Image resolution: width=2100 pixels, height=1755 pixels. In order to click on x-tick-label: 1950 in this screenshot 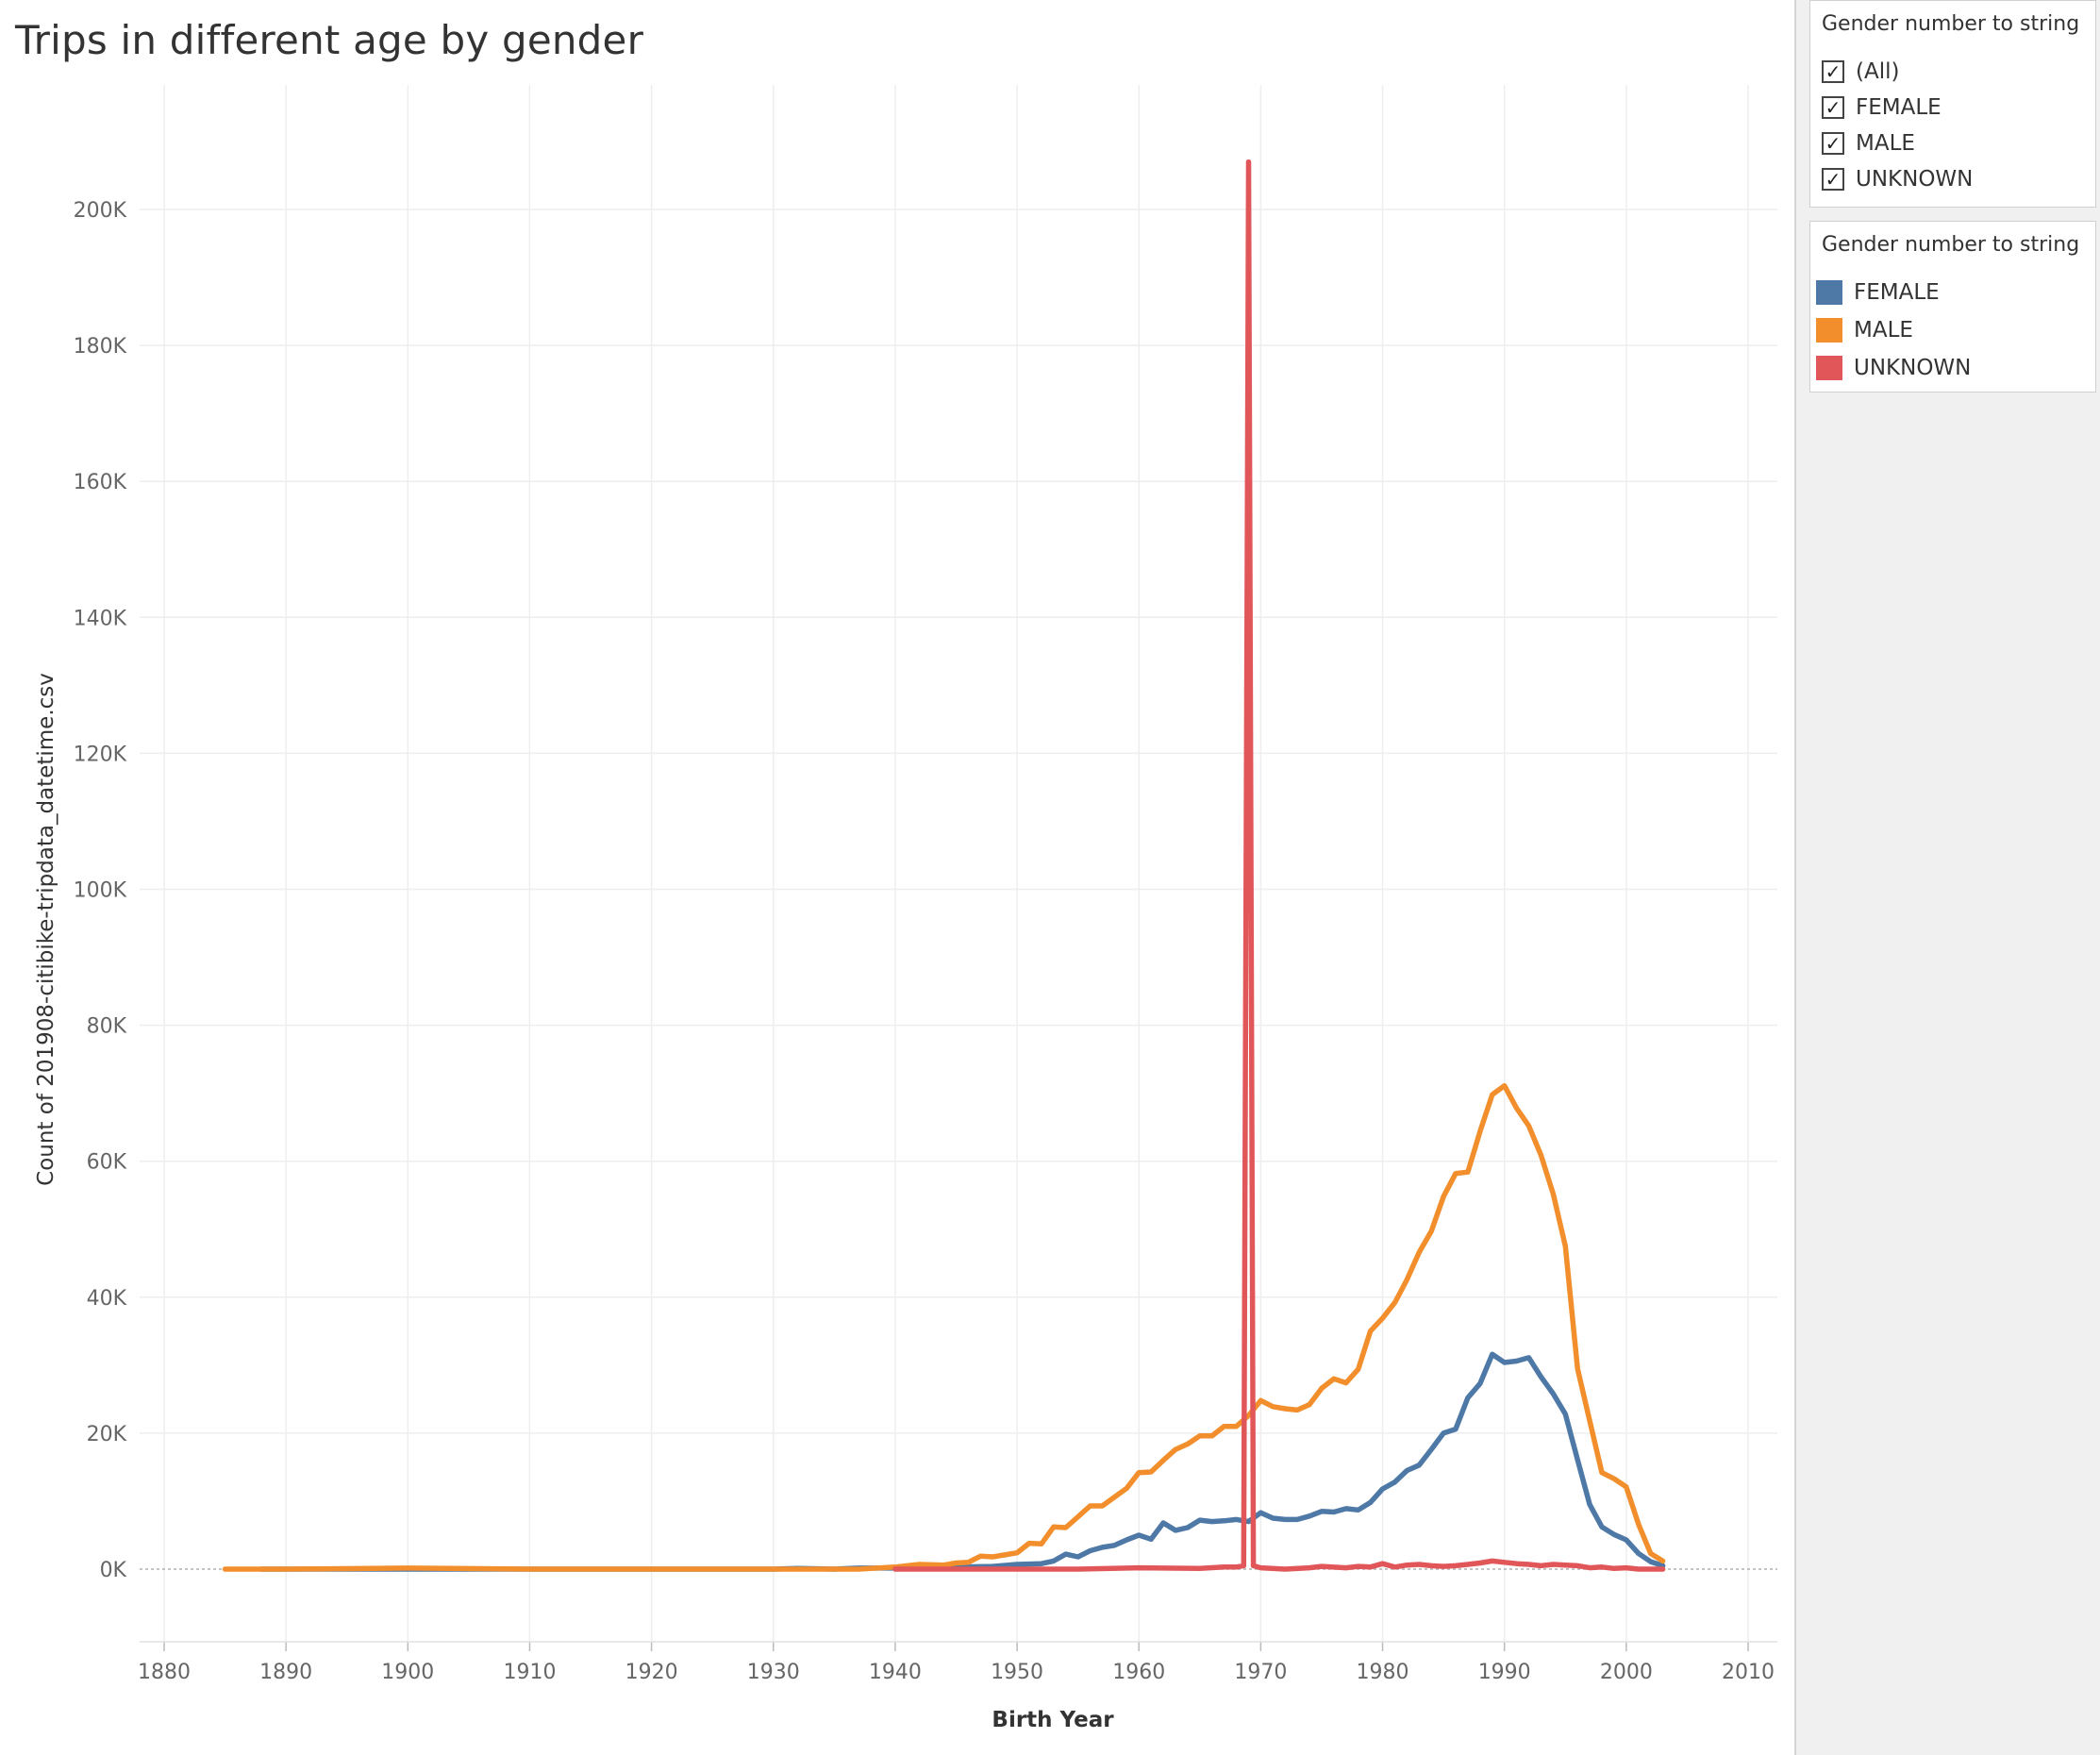, I will do `click(1017, 1672)`.